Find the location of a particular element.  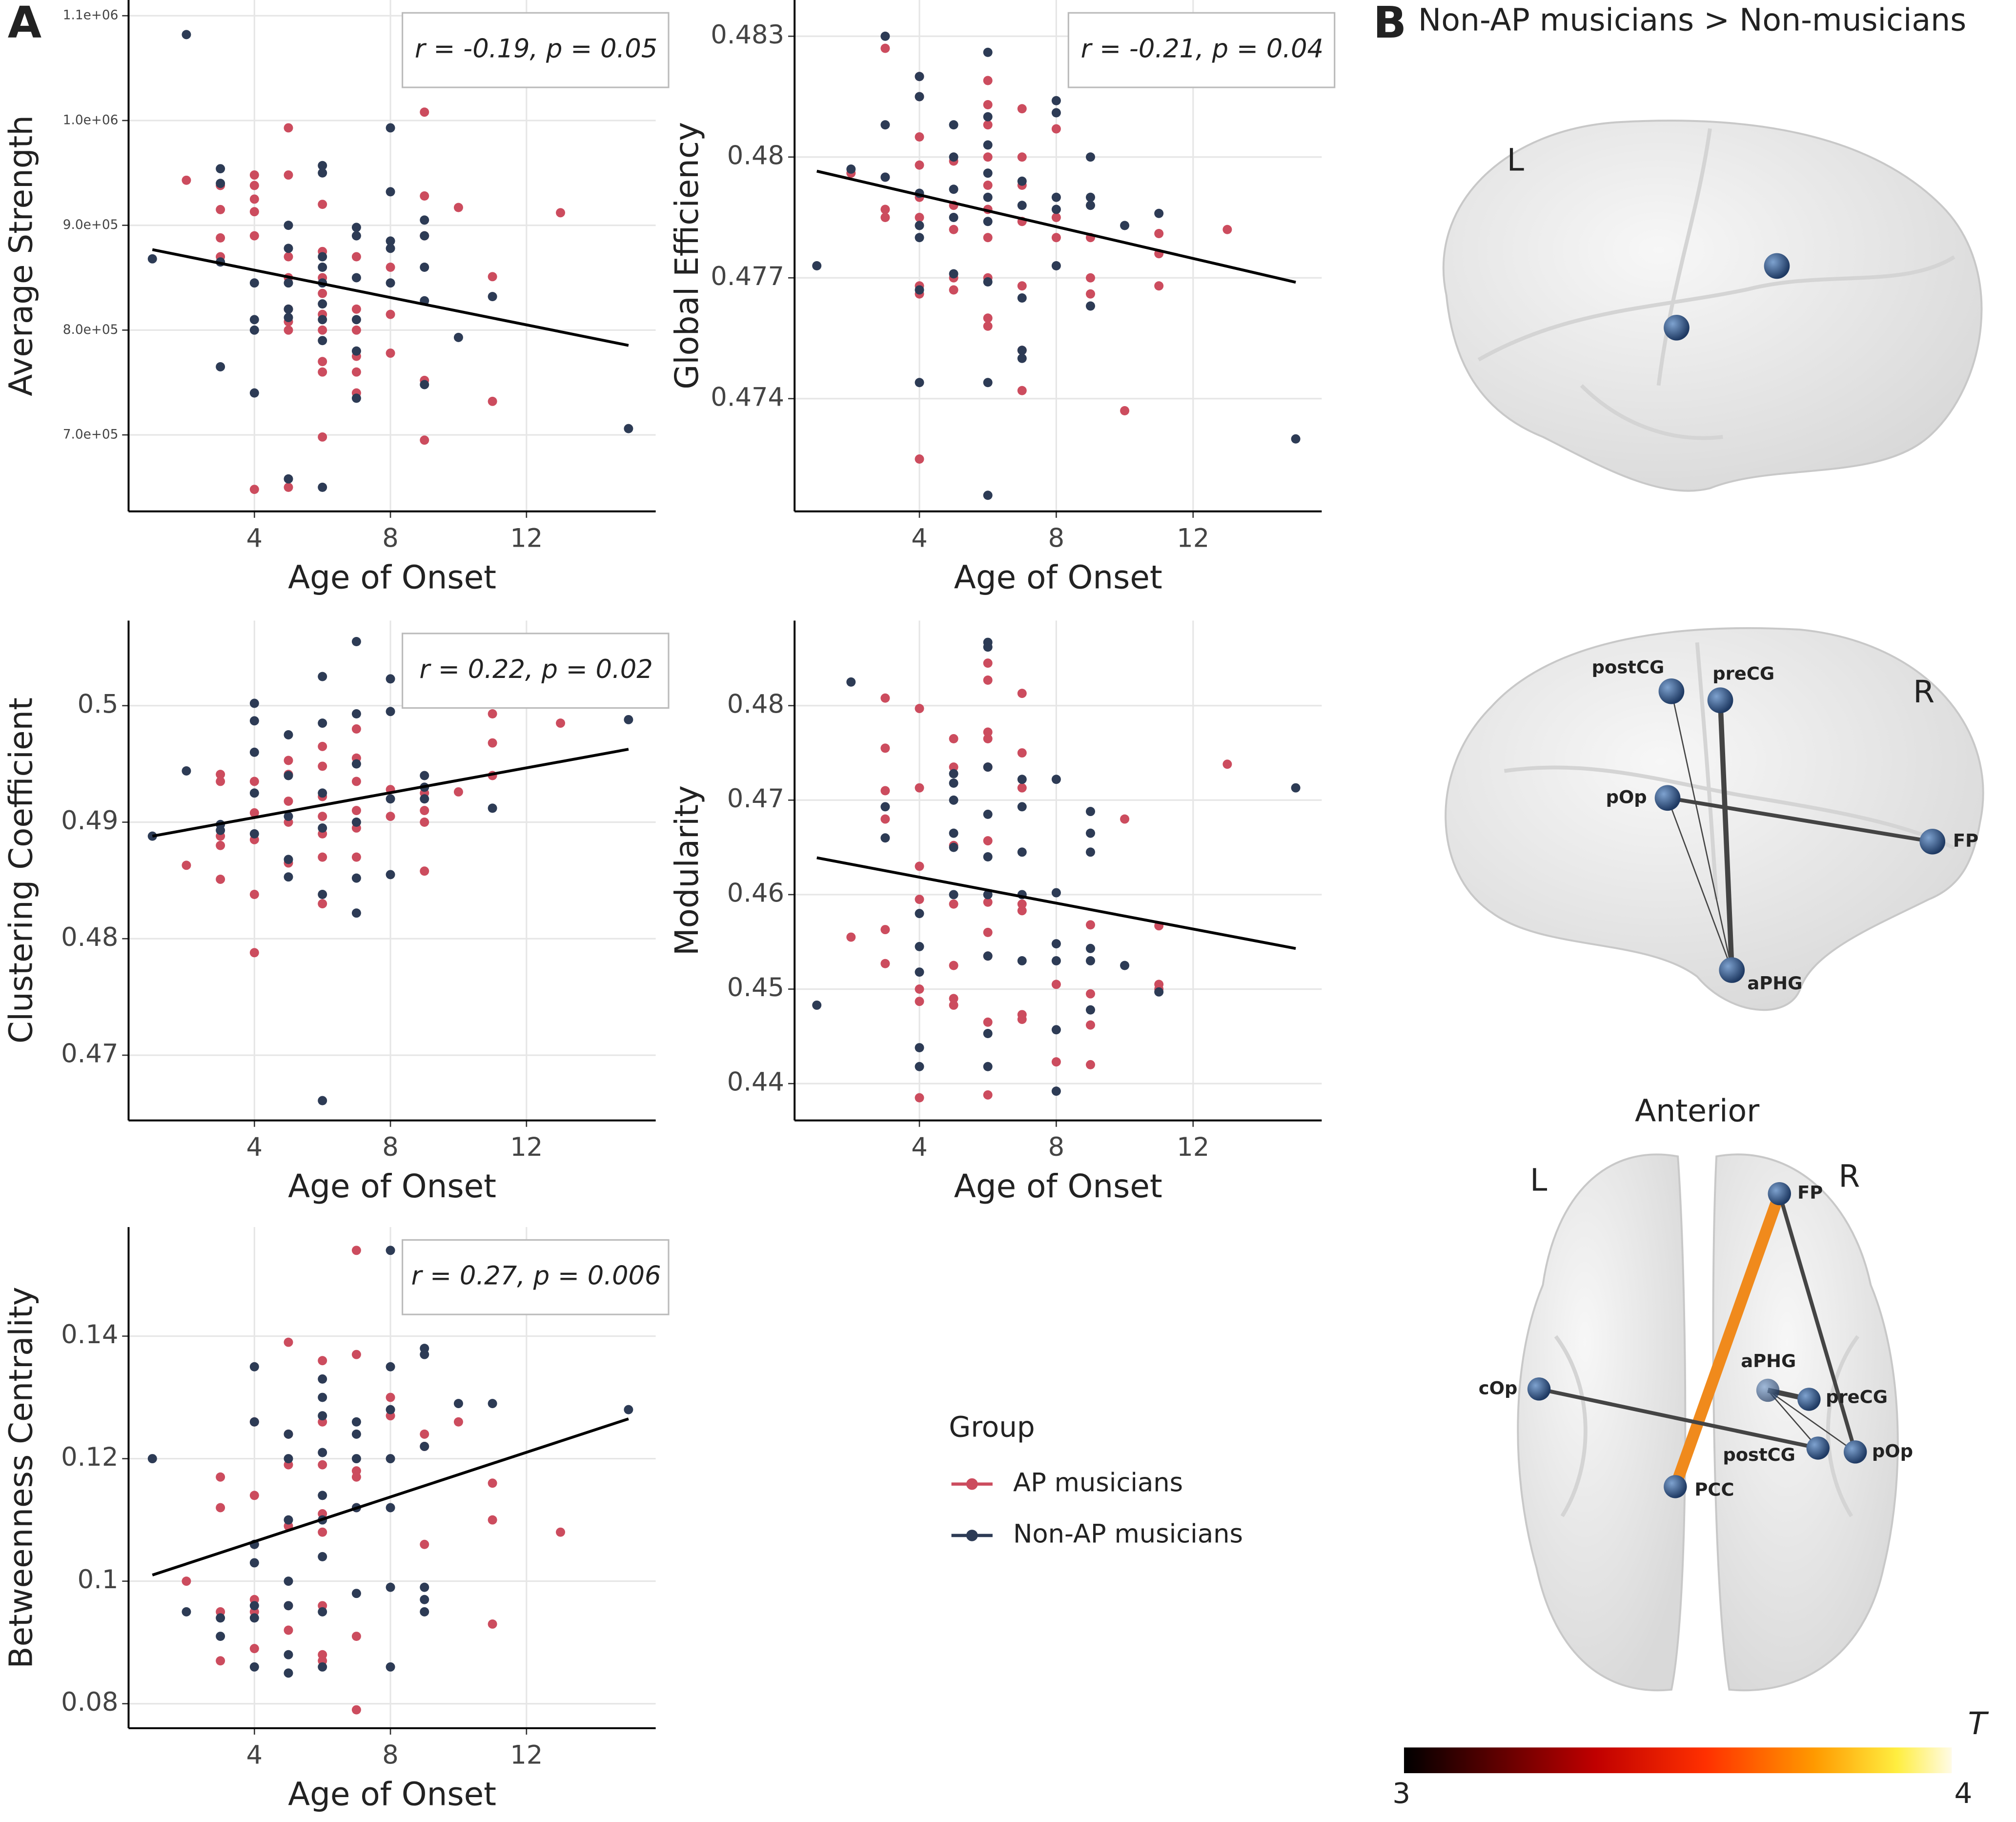

node-label: PCC is located at coordinates (1714, 1489).